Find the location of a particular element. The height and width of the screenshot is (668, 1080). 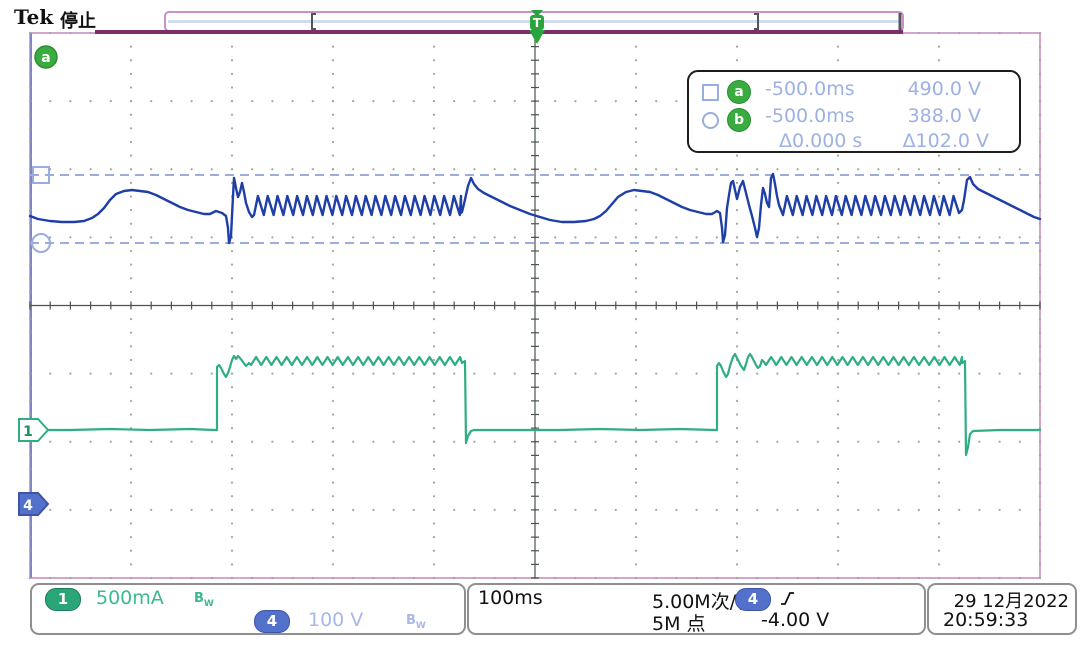

cursor-a-badge-label: a is located at coordinates (45, 58).